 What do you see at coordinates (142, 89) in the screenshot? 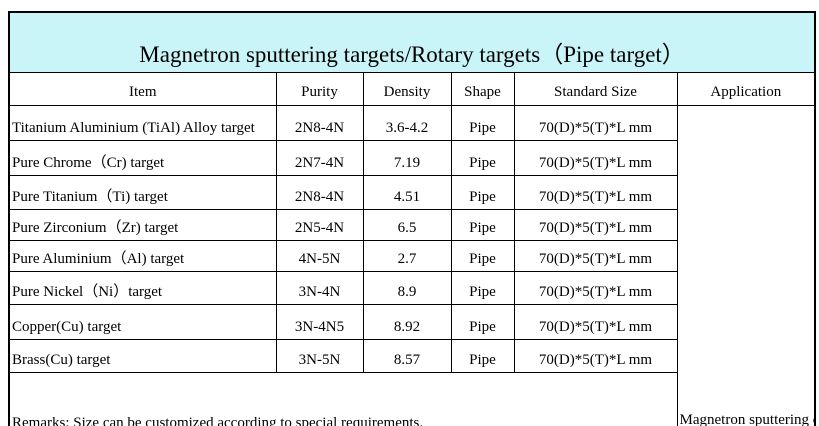
I see `col-header-item: Item` at bounding box center [142, 89].